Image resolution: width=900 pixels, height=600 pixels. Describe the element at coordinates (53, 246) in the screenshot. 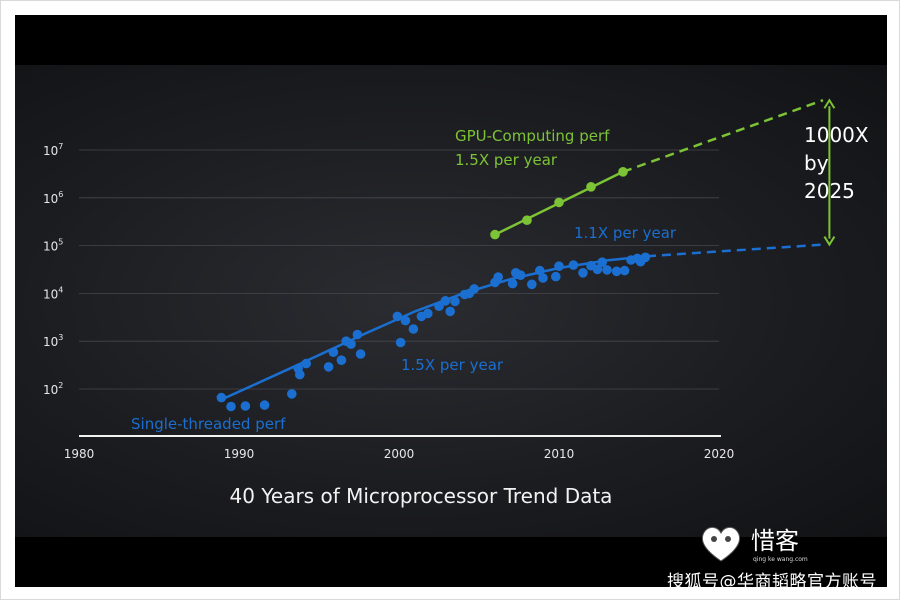

I see `y-tick-label-5: 10⁵` at that location.